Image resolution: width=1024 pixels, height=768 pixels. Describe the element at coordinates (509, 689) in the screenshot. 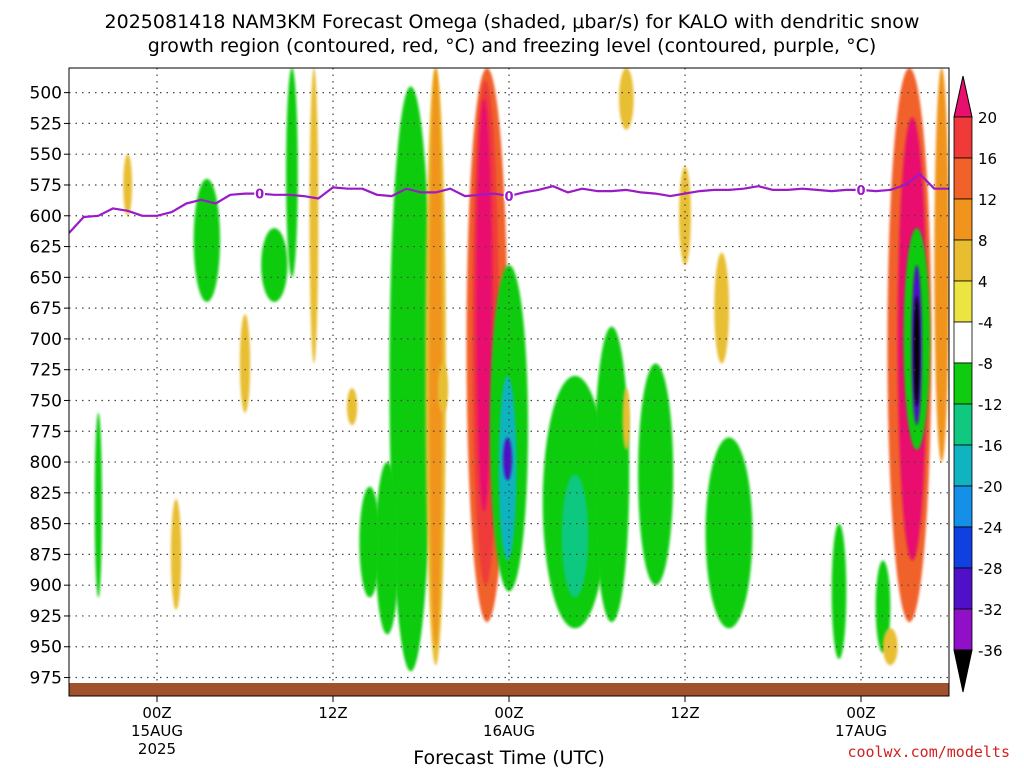

I see `ground-surface` at that location.